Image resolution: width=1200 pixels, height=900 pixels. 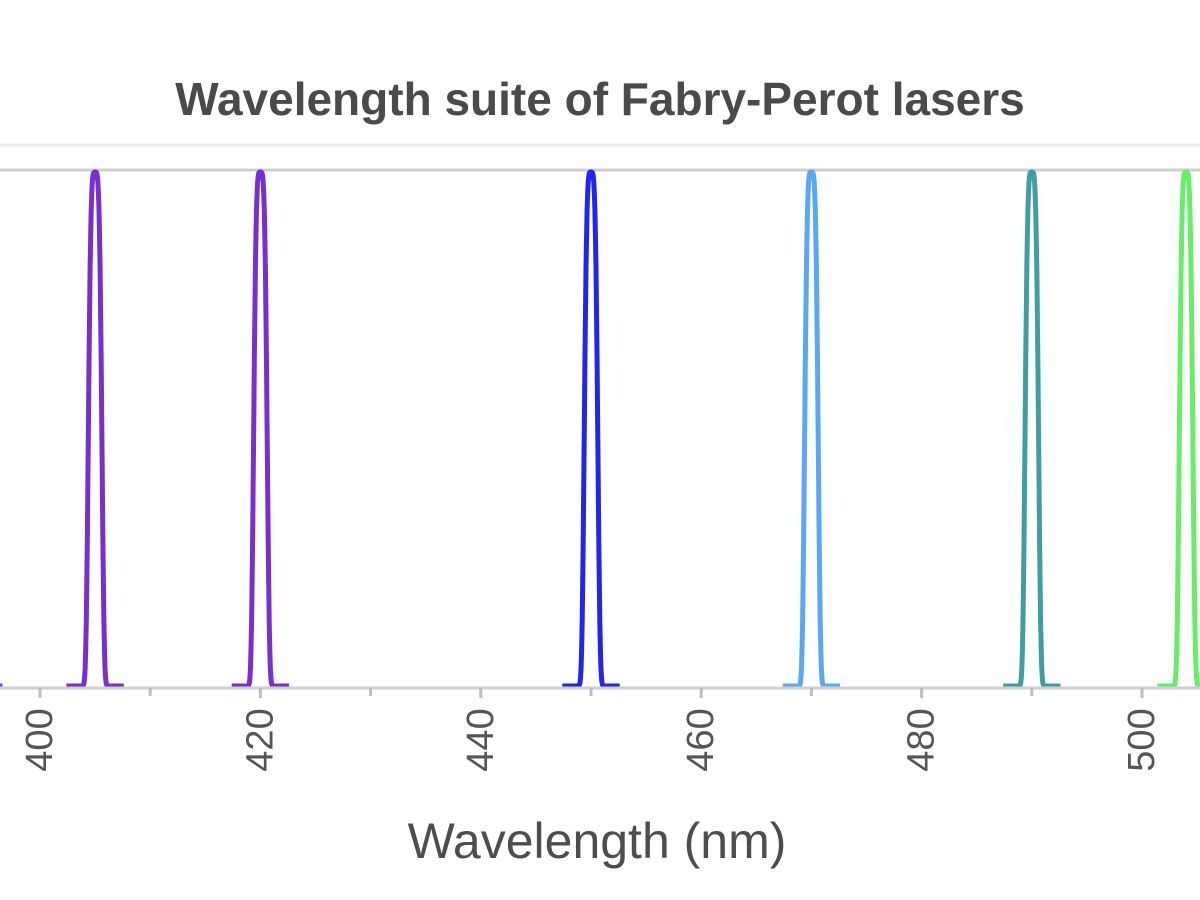 What do you see at coordinates (701, 739) in the screenshot?
I see `x-tick-label-460: 460` at bounding box center [701, 739].